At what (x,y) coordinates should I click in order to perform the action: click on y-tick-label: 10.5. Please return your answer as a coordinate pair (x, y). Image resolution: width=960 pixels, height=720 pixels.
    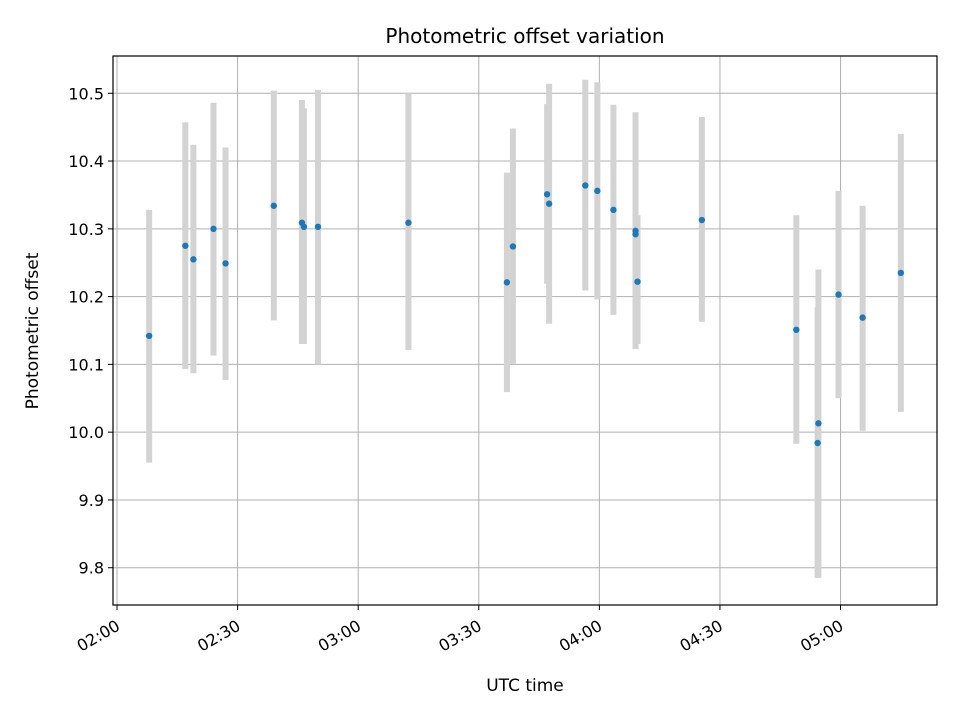
    Looking at the image, I should click on (86, 93).